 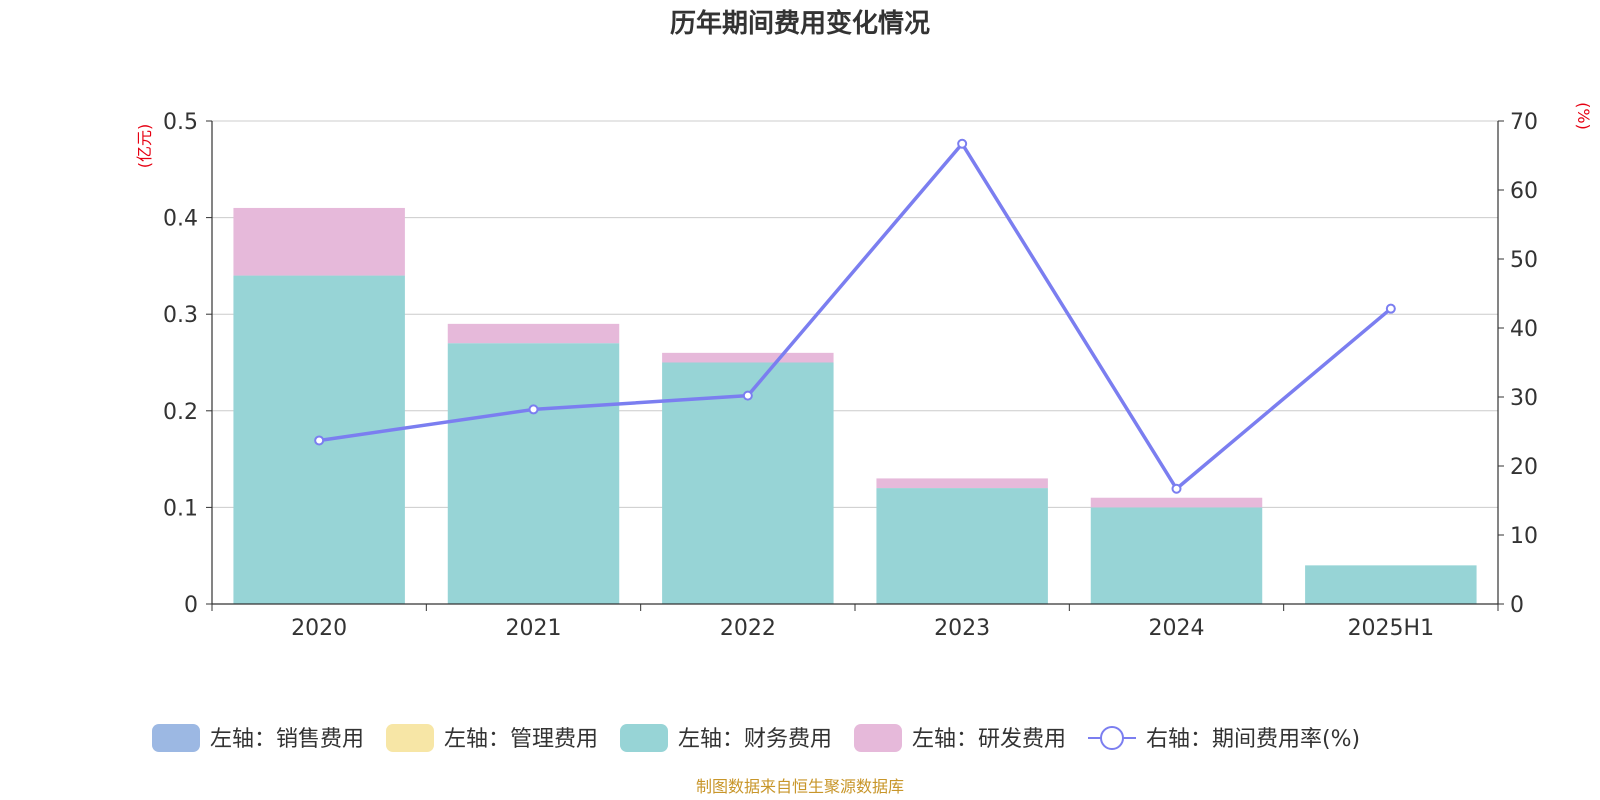 What do you see at coordinates (1524, 467) in the screenshot?
I see `right-tick-label: 20` at bounding box center [1524, 467].